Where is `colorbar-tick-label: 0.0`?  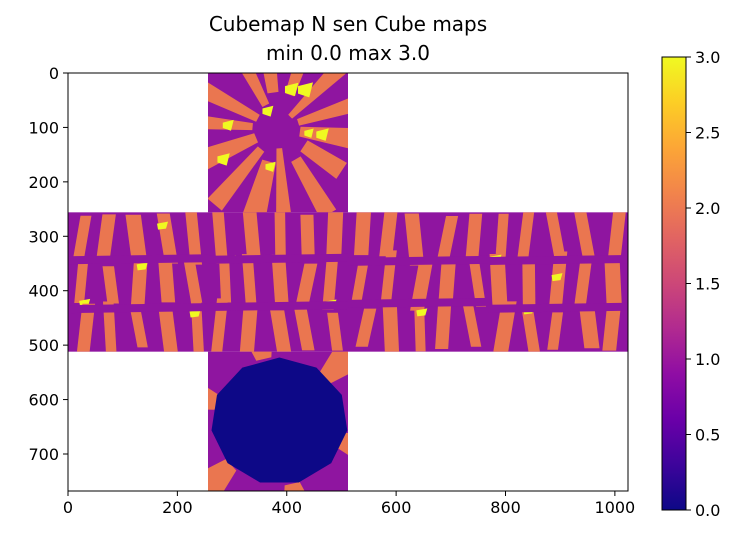 colorbar-tick-label: 0.0 is located at coordinates (707, 510).